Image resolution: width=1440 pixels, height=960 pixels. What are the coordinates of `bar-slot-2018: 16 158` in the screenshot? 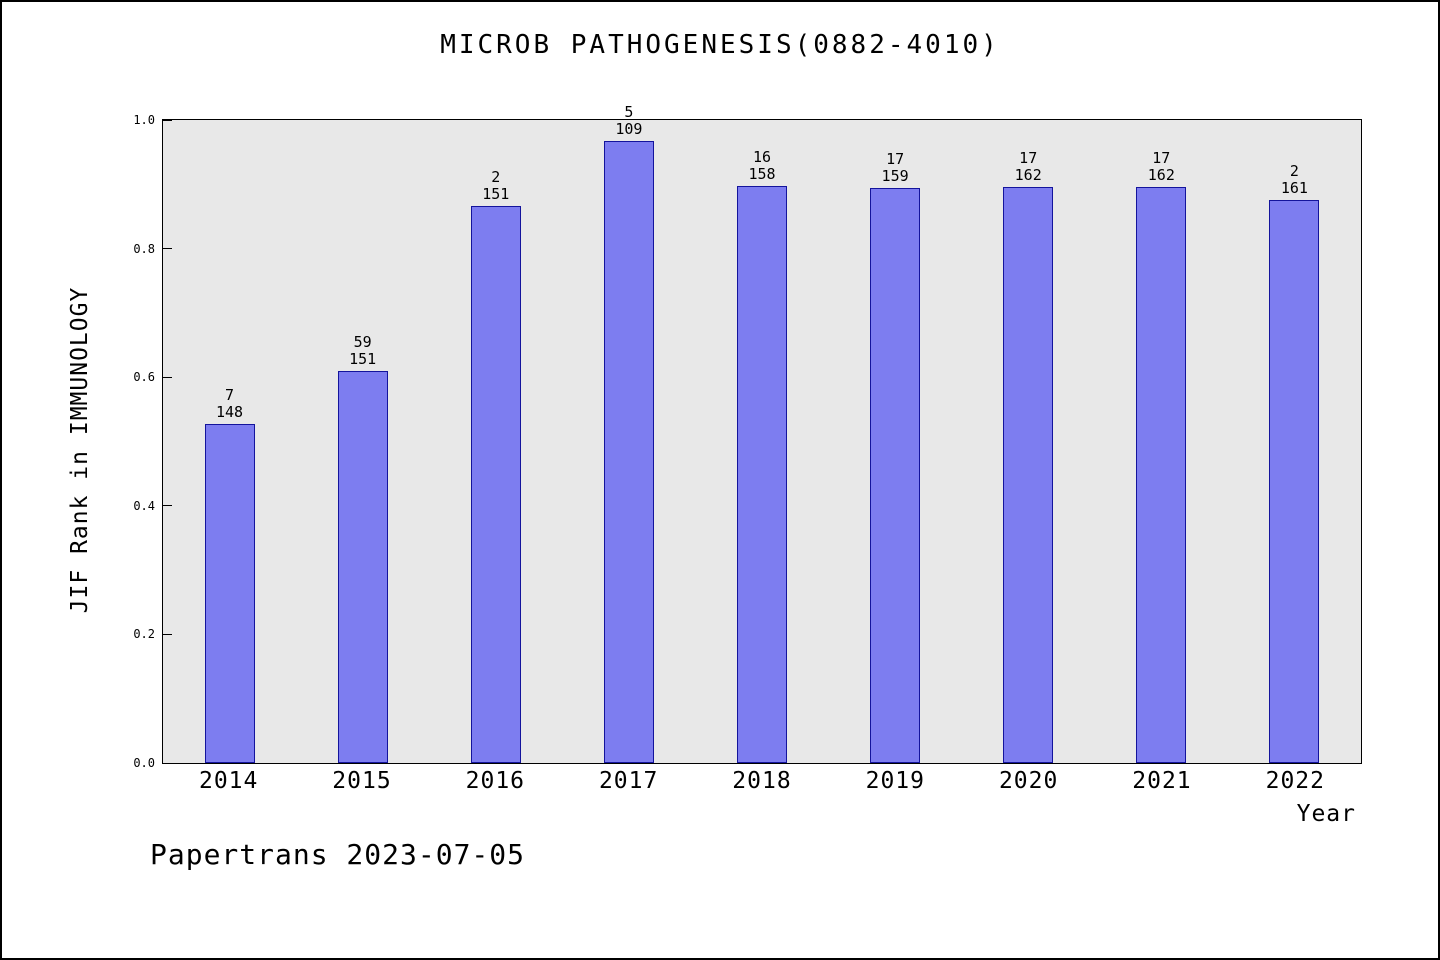 It's located at (761, 441).